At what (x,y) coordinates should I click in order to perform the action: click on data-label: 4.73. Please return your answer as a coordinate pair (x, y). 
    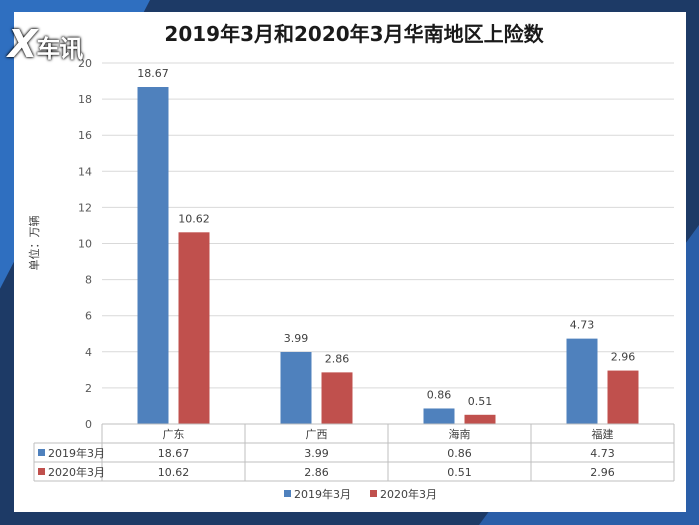
    Looking at the image, I should click on (582, 325).